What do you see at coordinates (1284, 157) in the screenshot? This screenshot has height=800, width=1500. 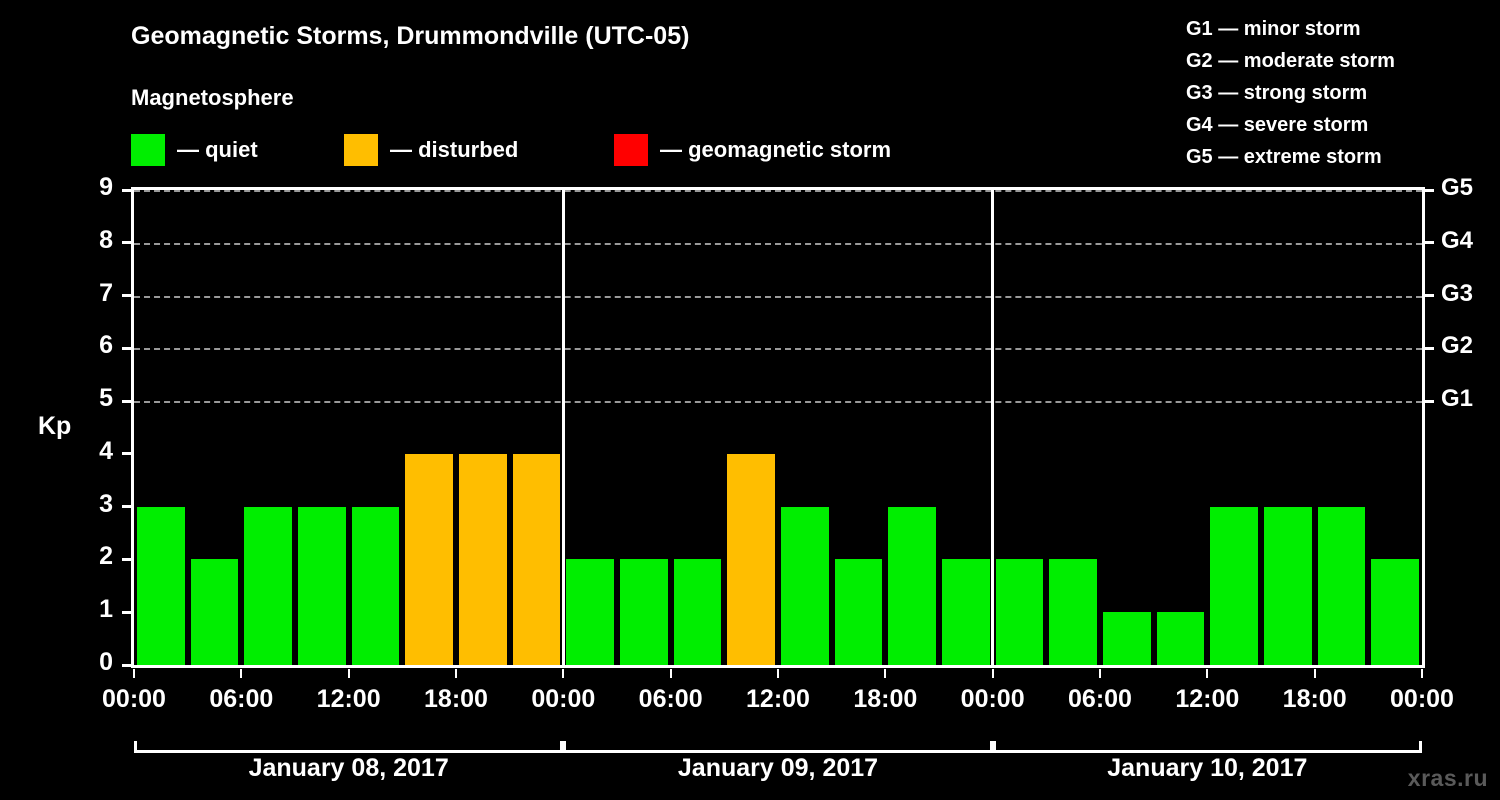 I see `g-legend-row-5: G5 — extreme storm` at bounding box center [1284, 157].